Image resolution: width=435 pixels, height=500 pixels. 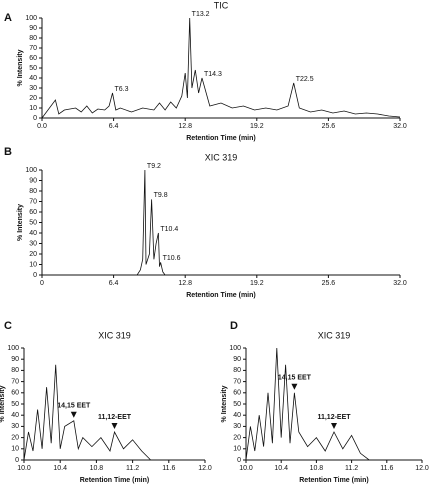 What do you see at coordinates (172, 258) in the screenshot?
I see `annotation: T10.6` at bounding box center [172, 258].